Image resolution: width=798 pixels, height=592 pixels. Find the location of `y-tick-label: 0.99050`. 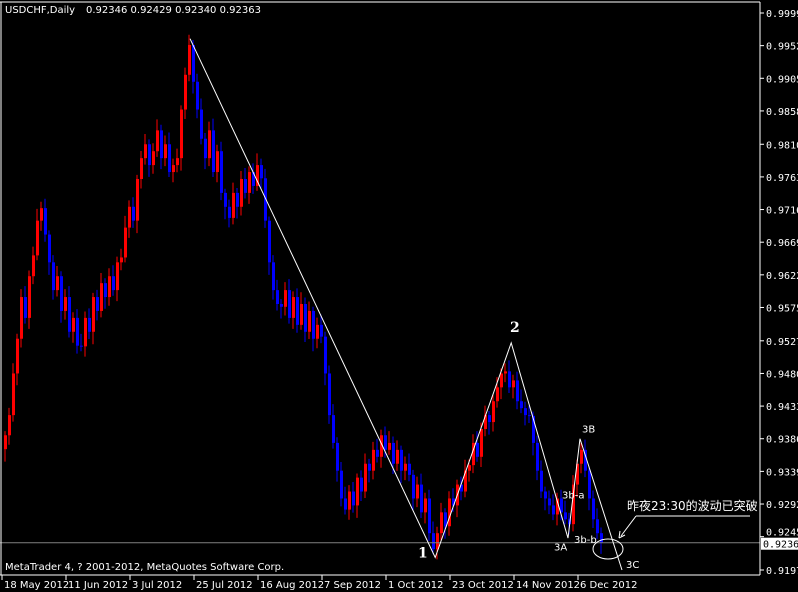

y-tick-label: 0.99050 is located at coordinates (782, 79).